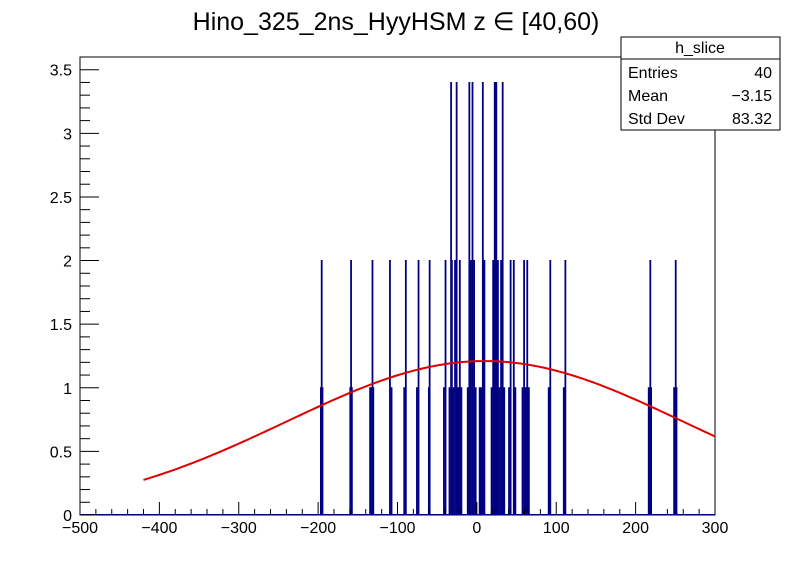 The height and width of the screenshot is (572, 796). Describe the element at coordinates (700, 48) in the screenshot. I see `stats-title: h_slice` at that location.